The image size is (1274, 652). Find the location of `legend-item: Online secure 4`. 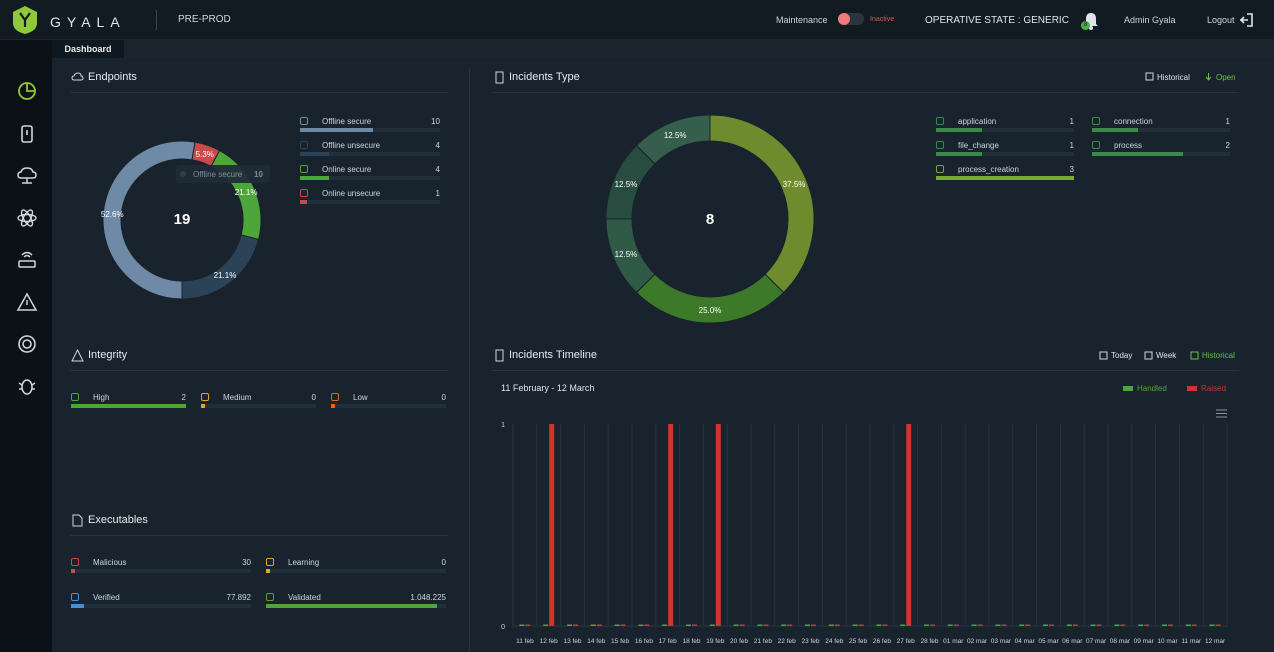

legend-item: Online secure 4 is located at coordinates (370, 173).